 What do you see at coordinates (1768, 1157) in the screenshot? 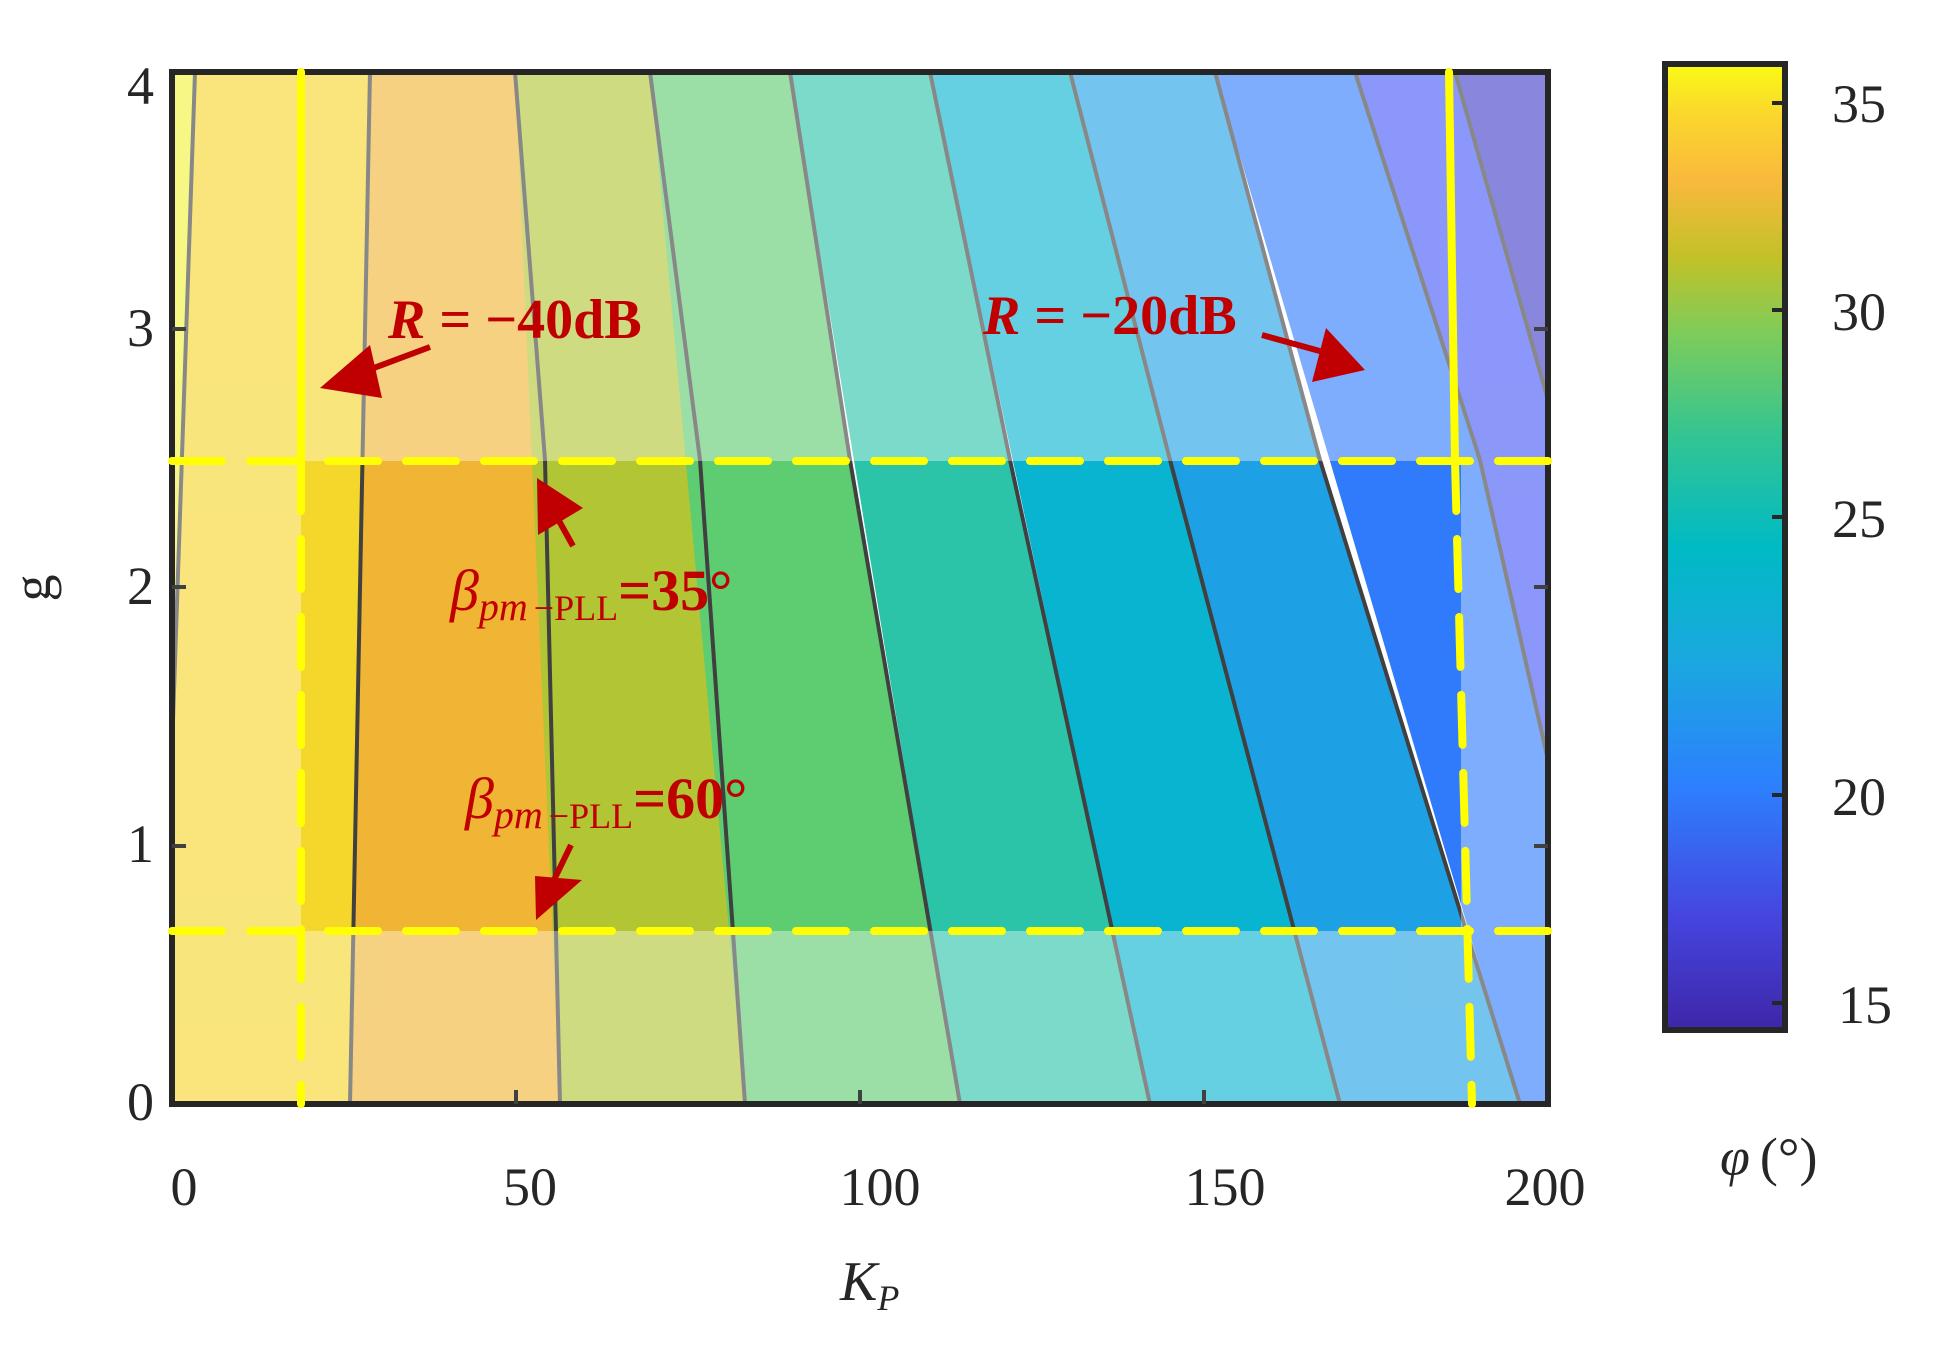
I see `colorbar-label: φ (°)` at bounding box center [1768, 1157].